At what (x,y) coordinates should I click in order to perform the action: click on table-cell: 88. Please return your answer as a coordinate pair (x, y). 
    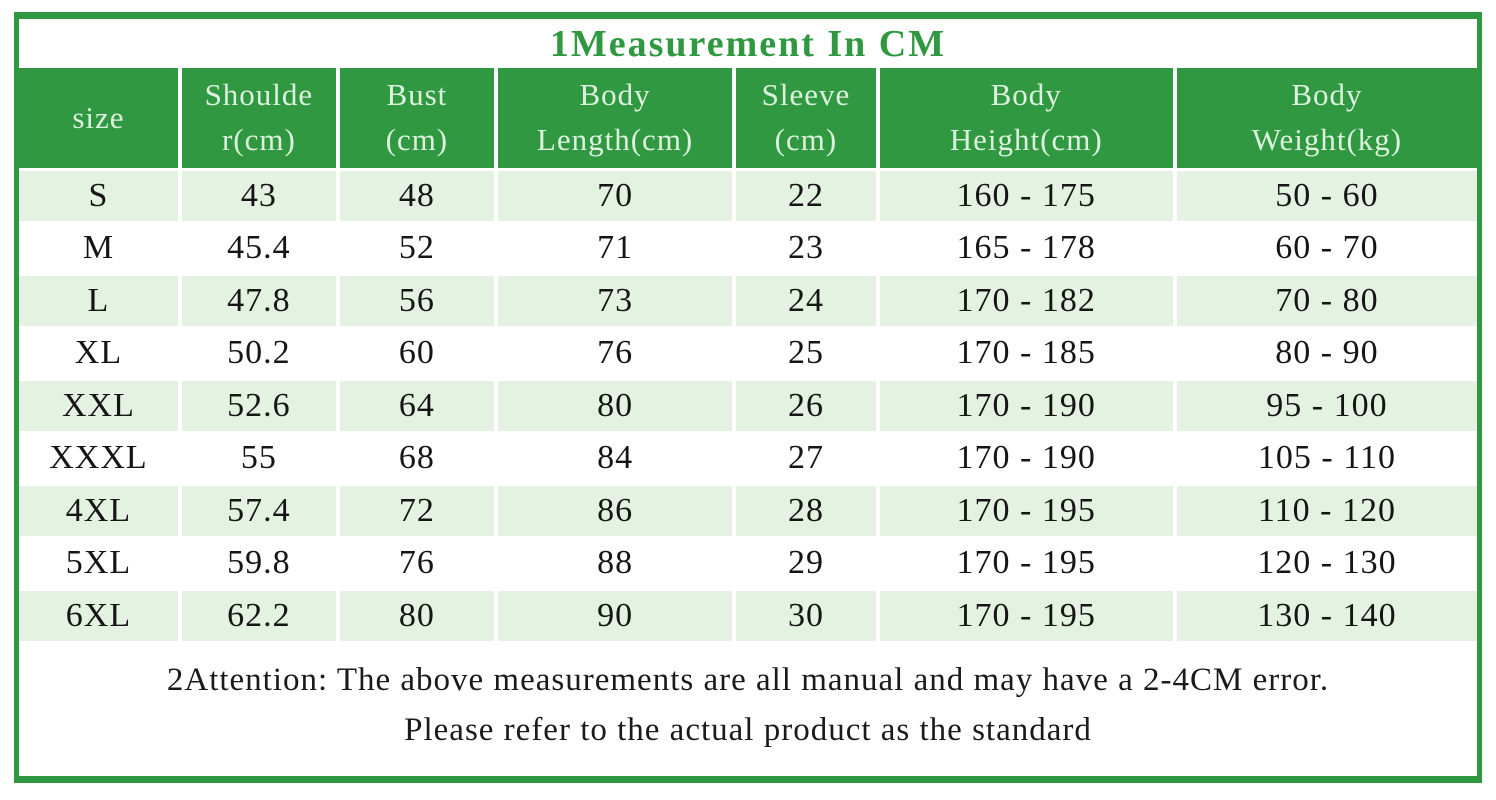
    Looking at the image, I should click on (615, 563).